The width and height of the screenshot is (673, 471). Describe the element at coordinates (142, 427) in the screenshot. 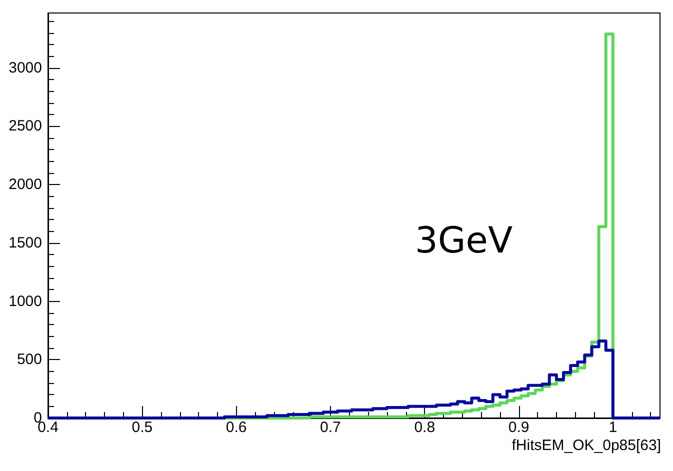

I see `x-tick-label: 0.5` at that location.